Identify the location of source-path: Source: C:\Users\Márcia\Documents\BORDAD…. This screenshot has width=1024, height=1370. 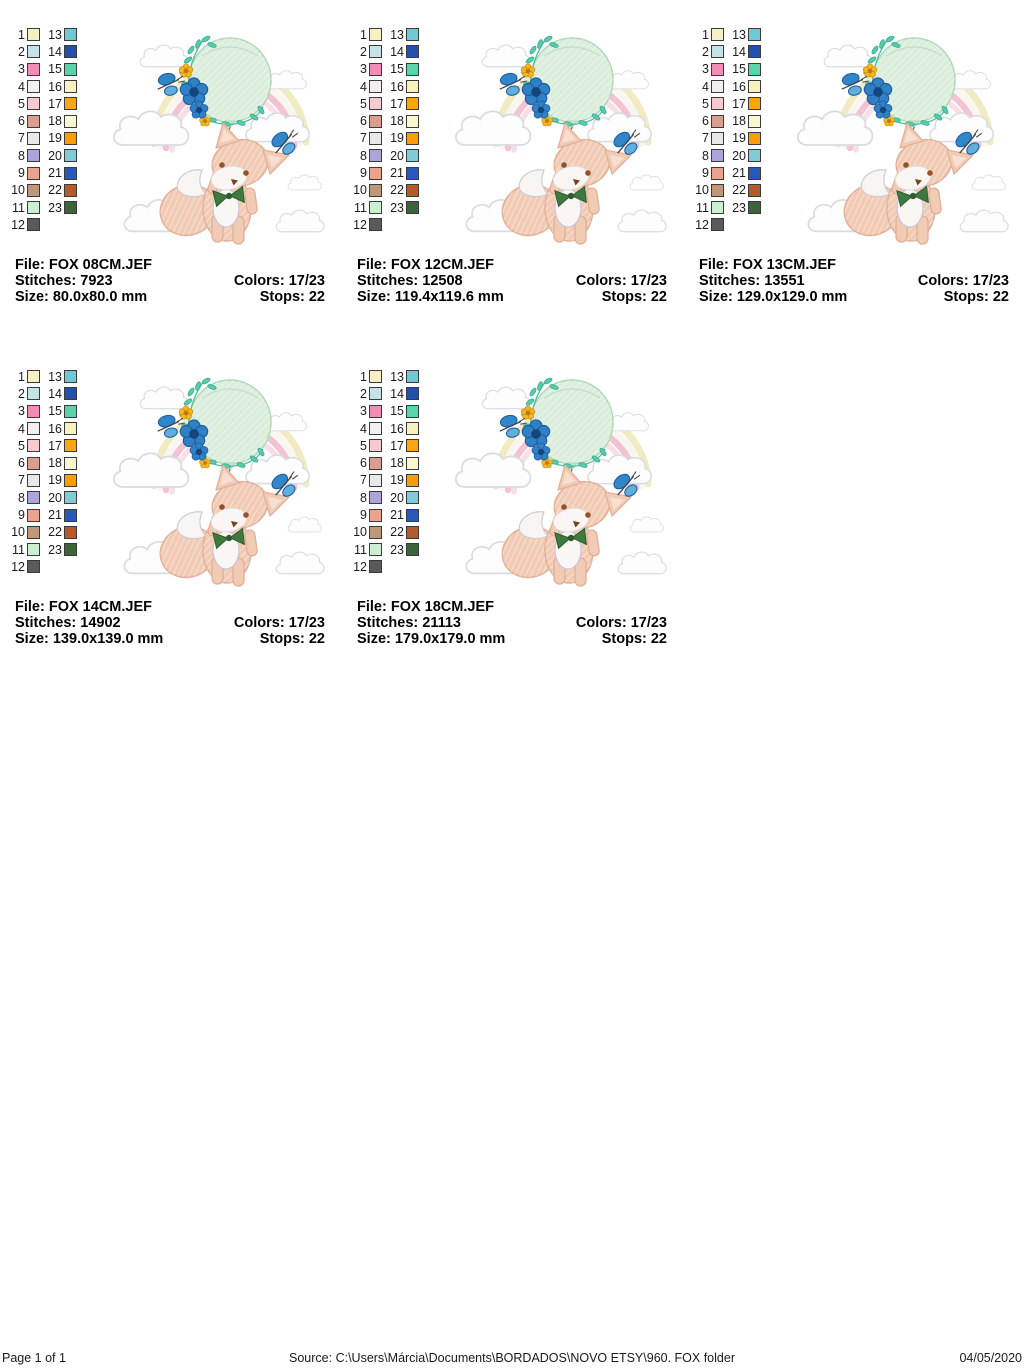
(512, 1358).